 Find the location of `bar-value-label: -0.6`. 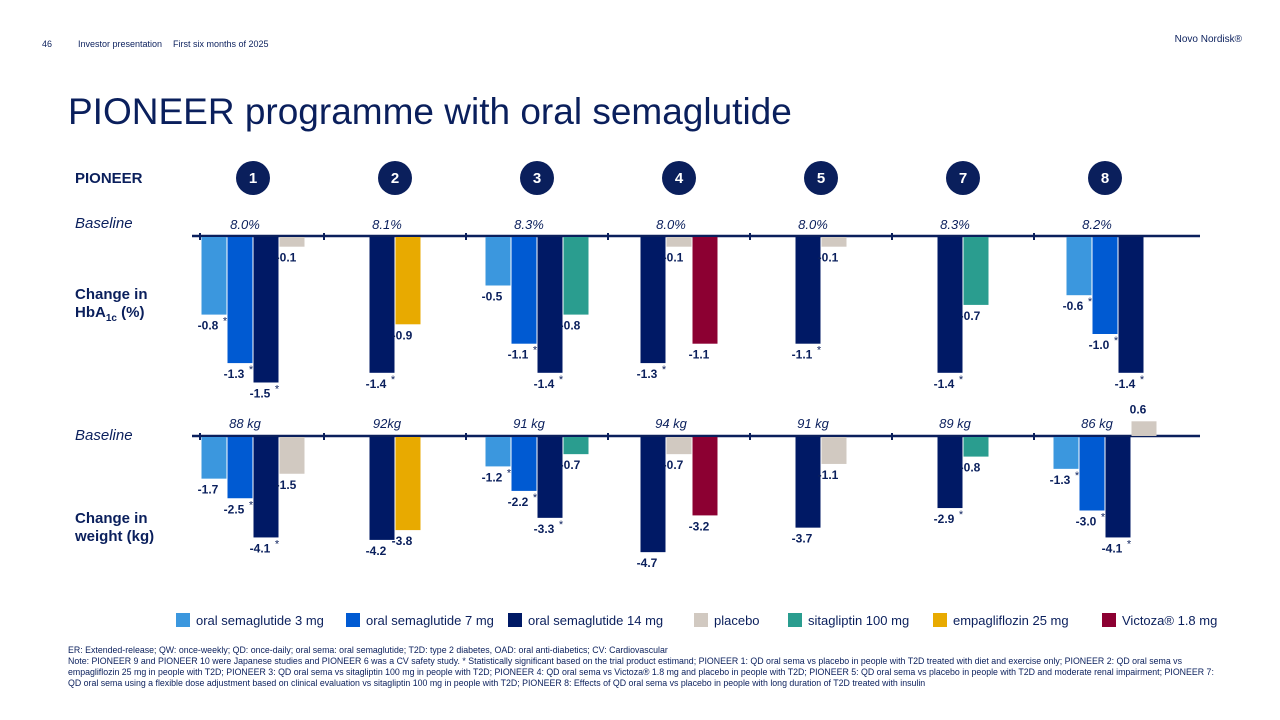

bar-value-label: -0.6 is located at coordinates (1073, 306).